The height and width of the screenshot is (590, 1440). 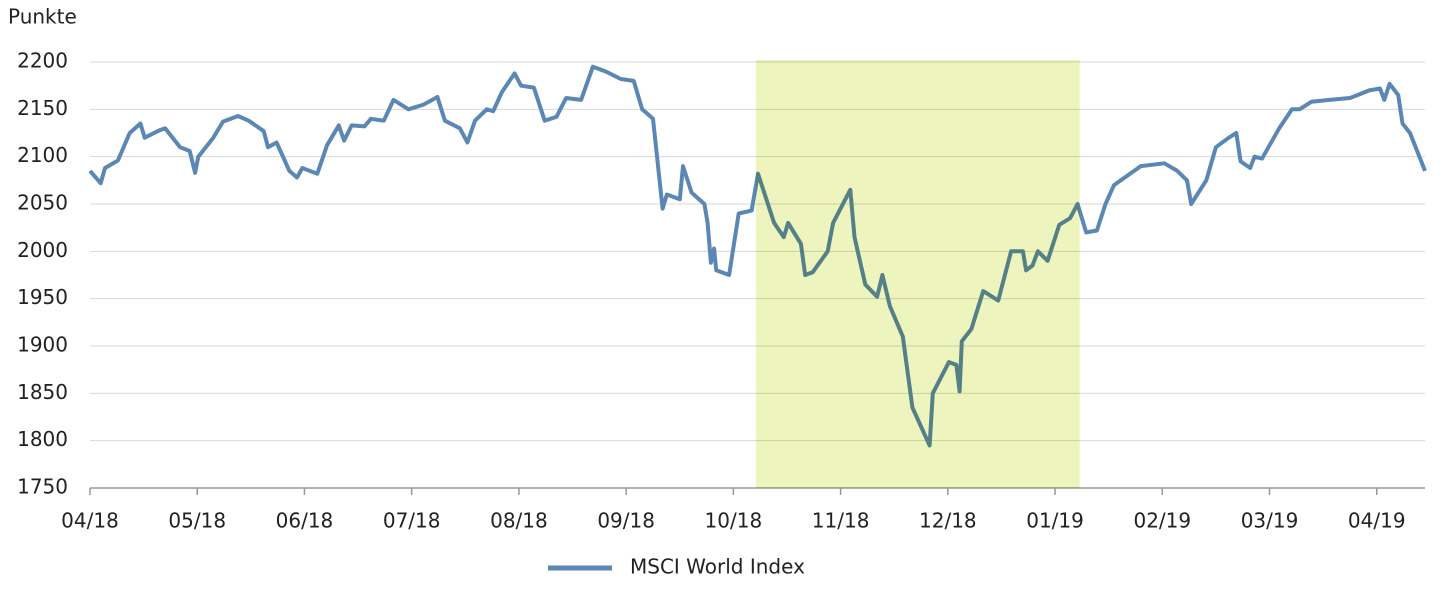 I want to click on y-tick-label: 1800, so click(x=42, y=439).